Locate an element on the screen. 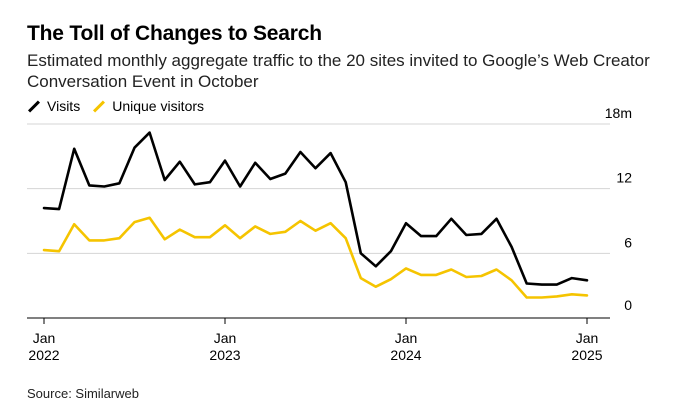 The width and height of the screenshot is (679, 412). x-tick-label-year-2025-01: 2025 is located at coordinates (586, 355).